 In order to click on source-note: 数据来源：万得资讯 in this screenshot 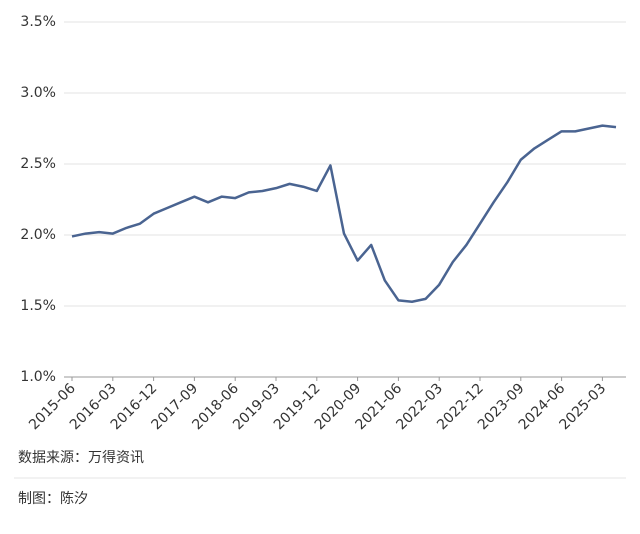, I will do `click(81, 457)`.